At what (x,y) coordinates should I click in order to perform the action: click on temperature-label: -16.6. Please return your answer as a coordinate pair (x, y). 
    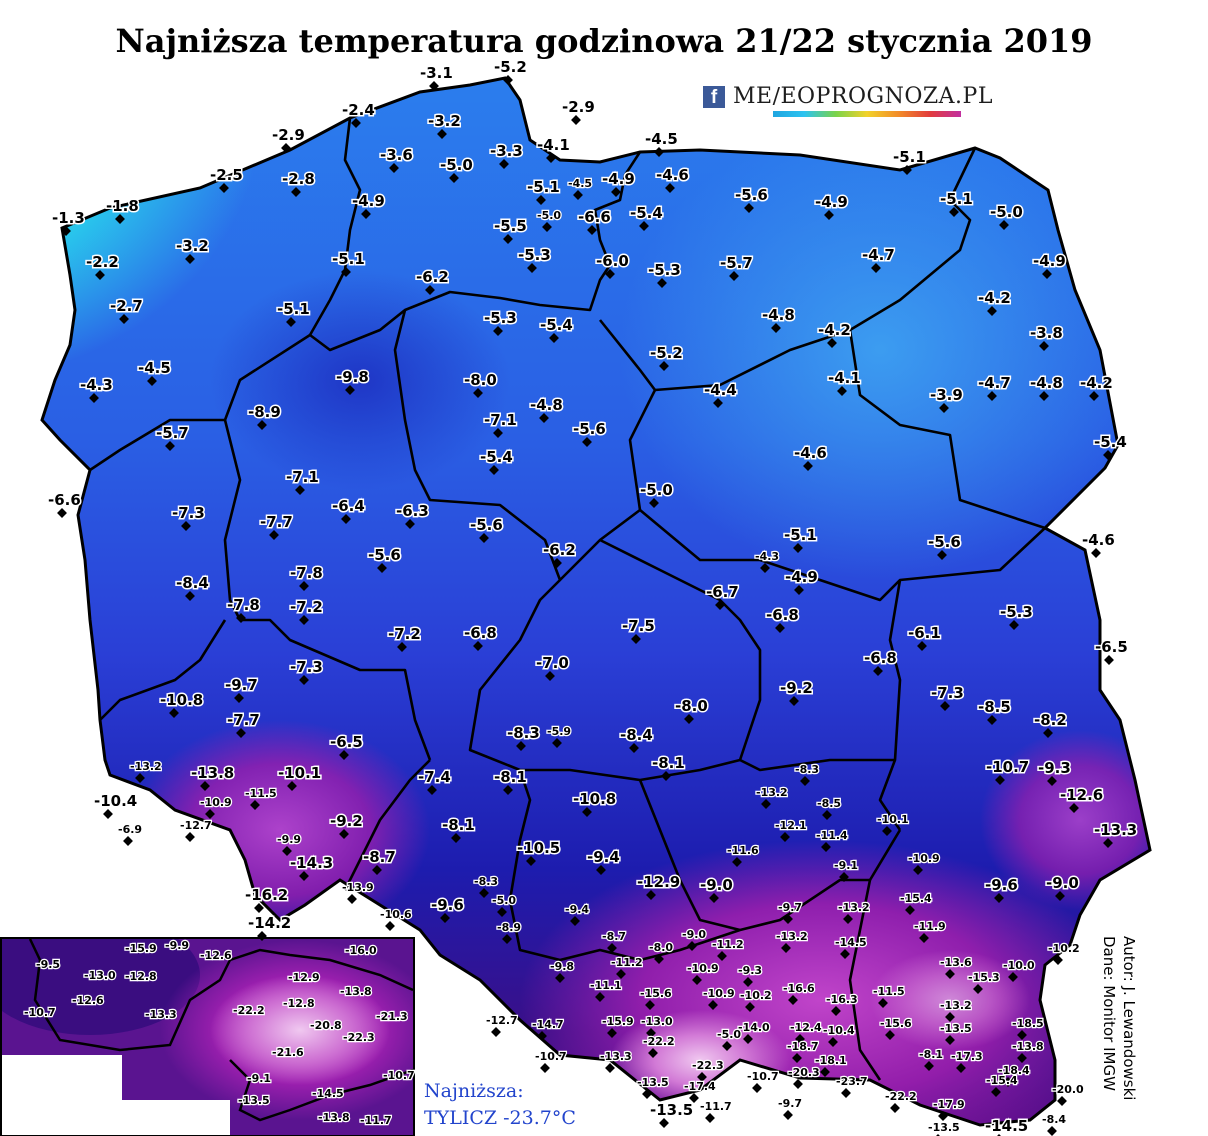
    Looking at the image, I should click on (799, 988).